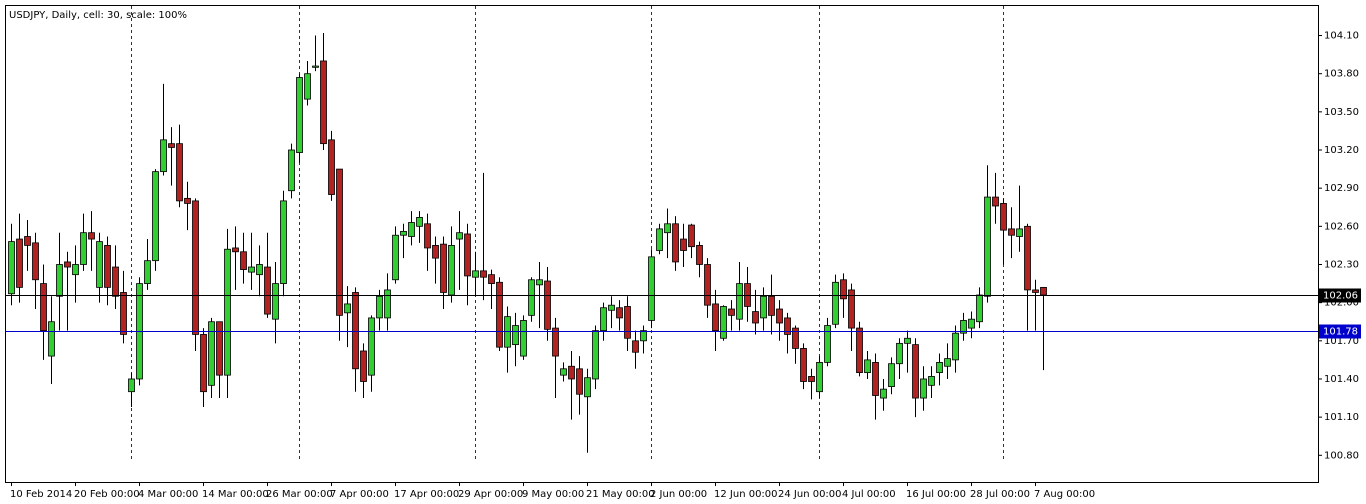 This screenshot has width=1366, height=504. I want to click on price-label: 102.06, so click(1340, 296).